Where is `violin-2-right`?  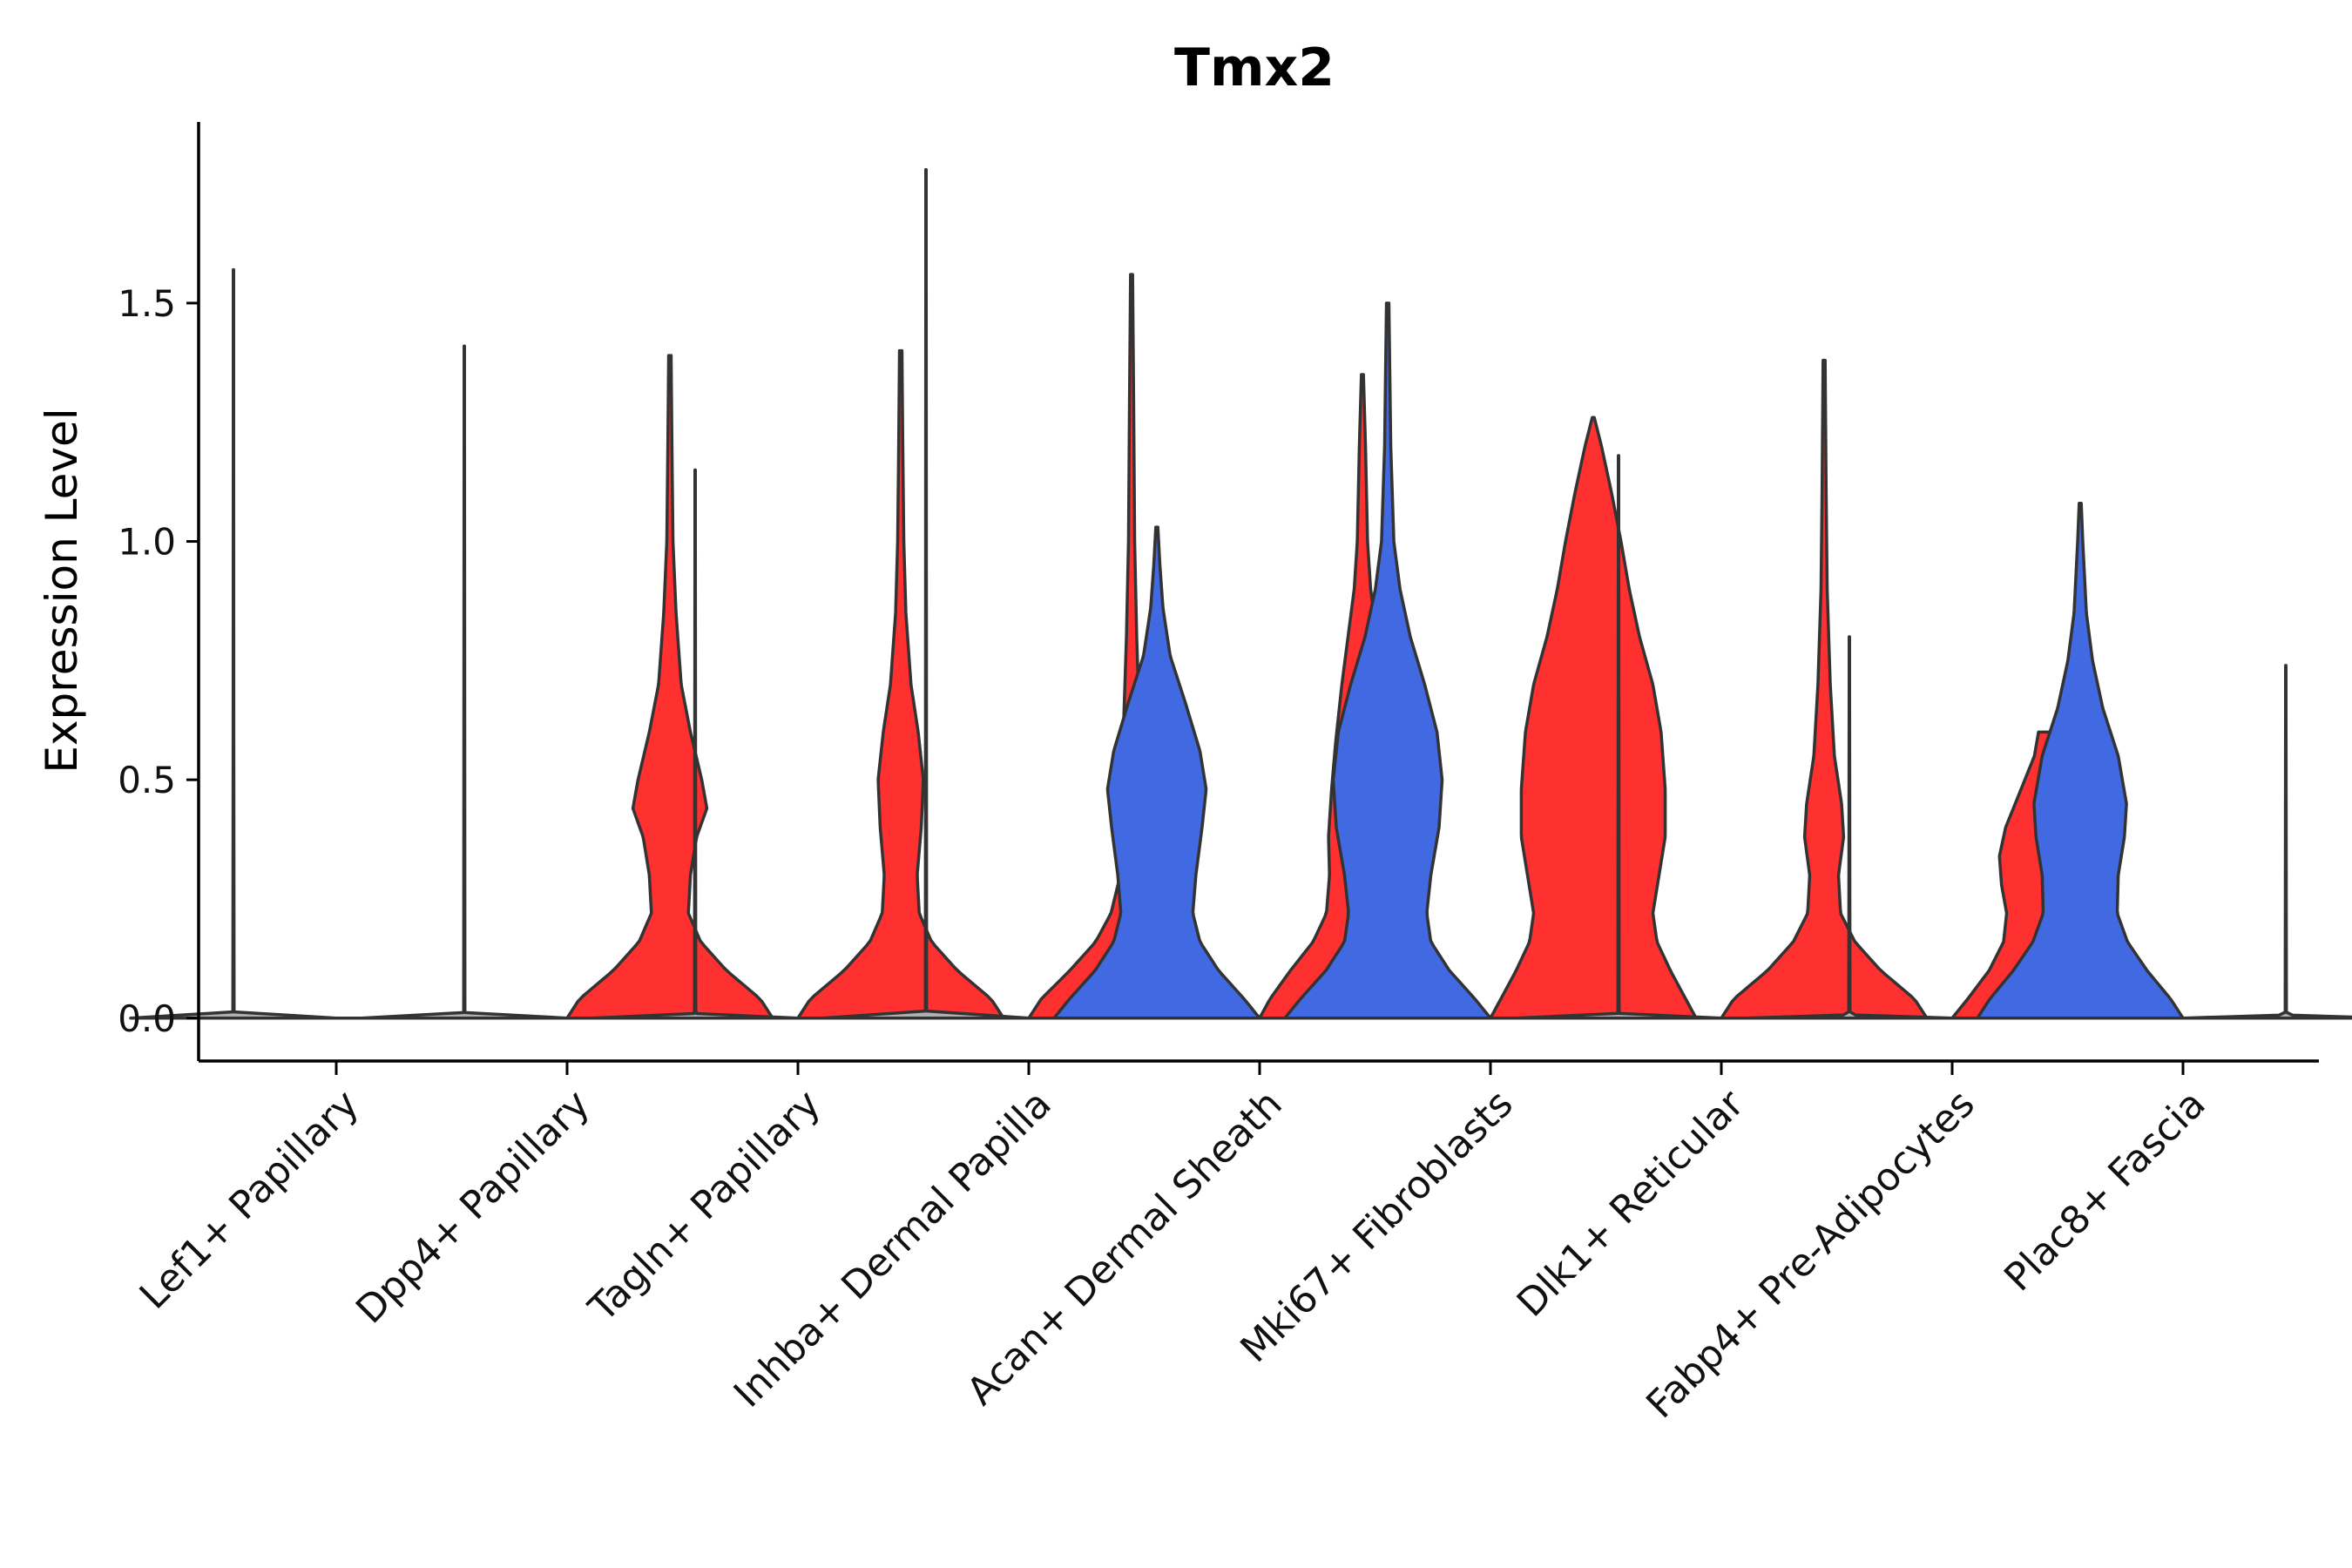
violin-2-right is located at coordinates (669, 687).